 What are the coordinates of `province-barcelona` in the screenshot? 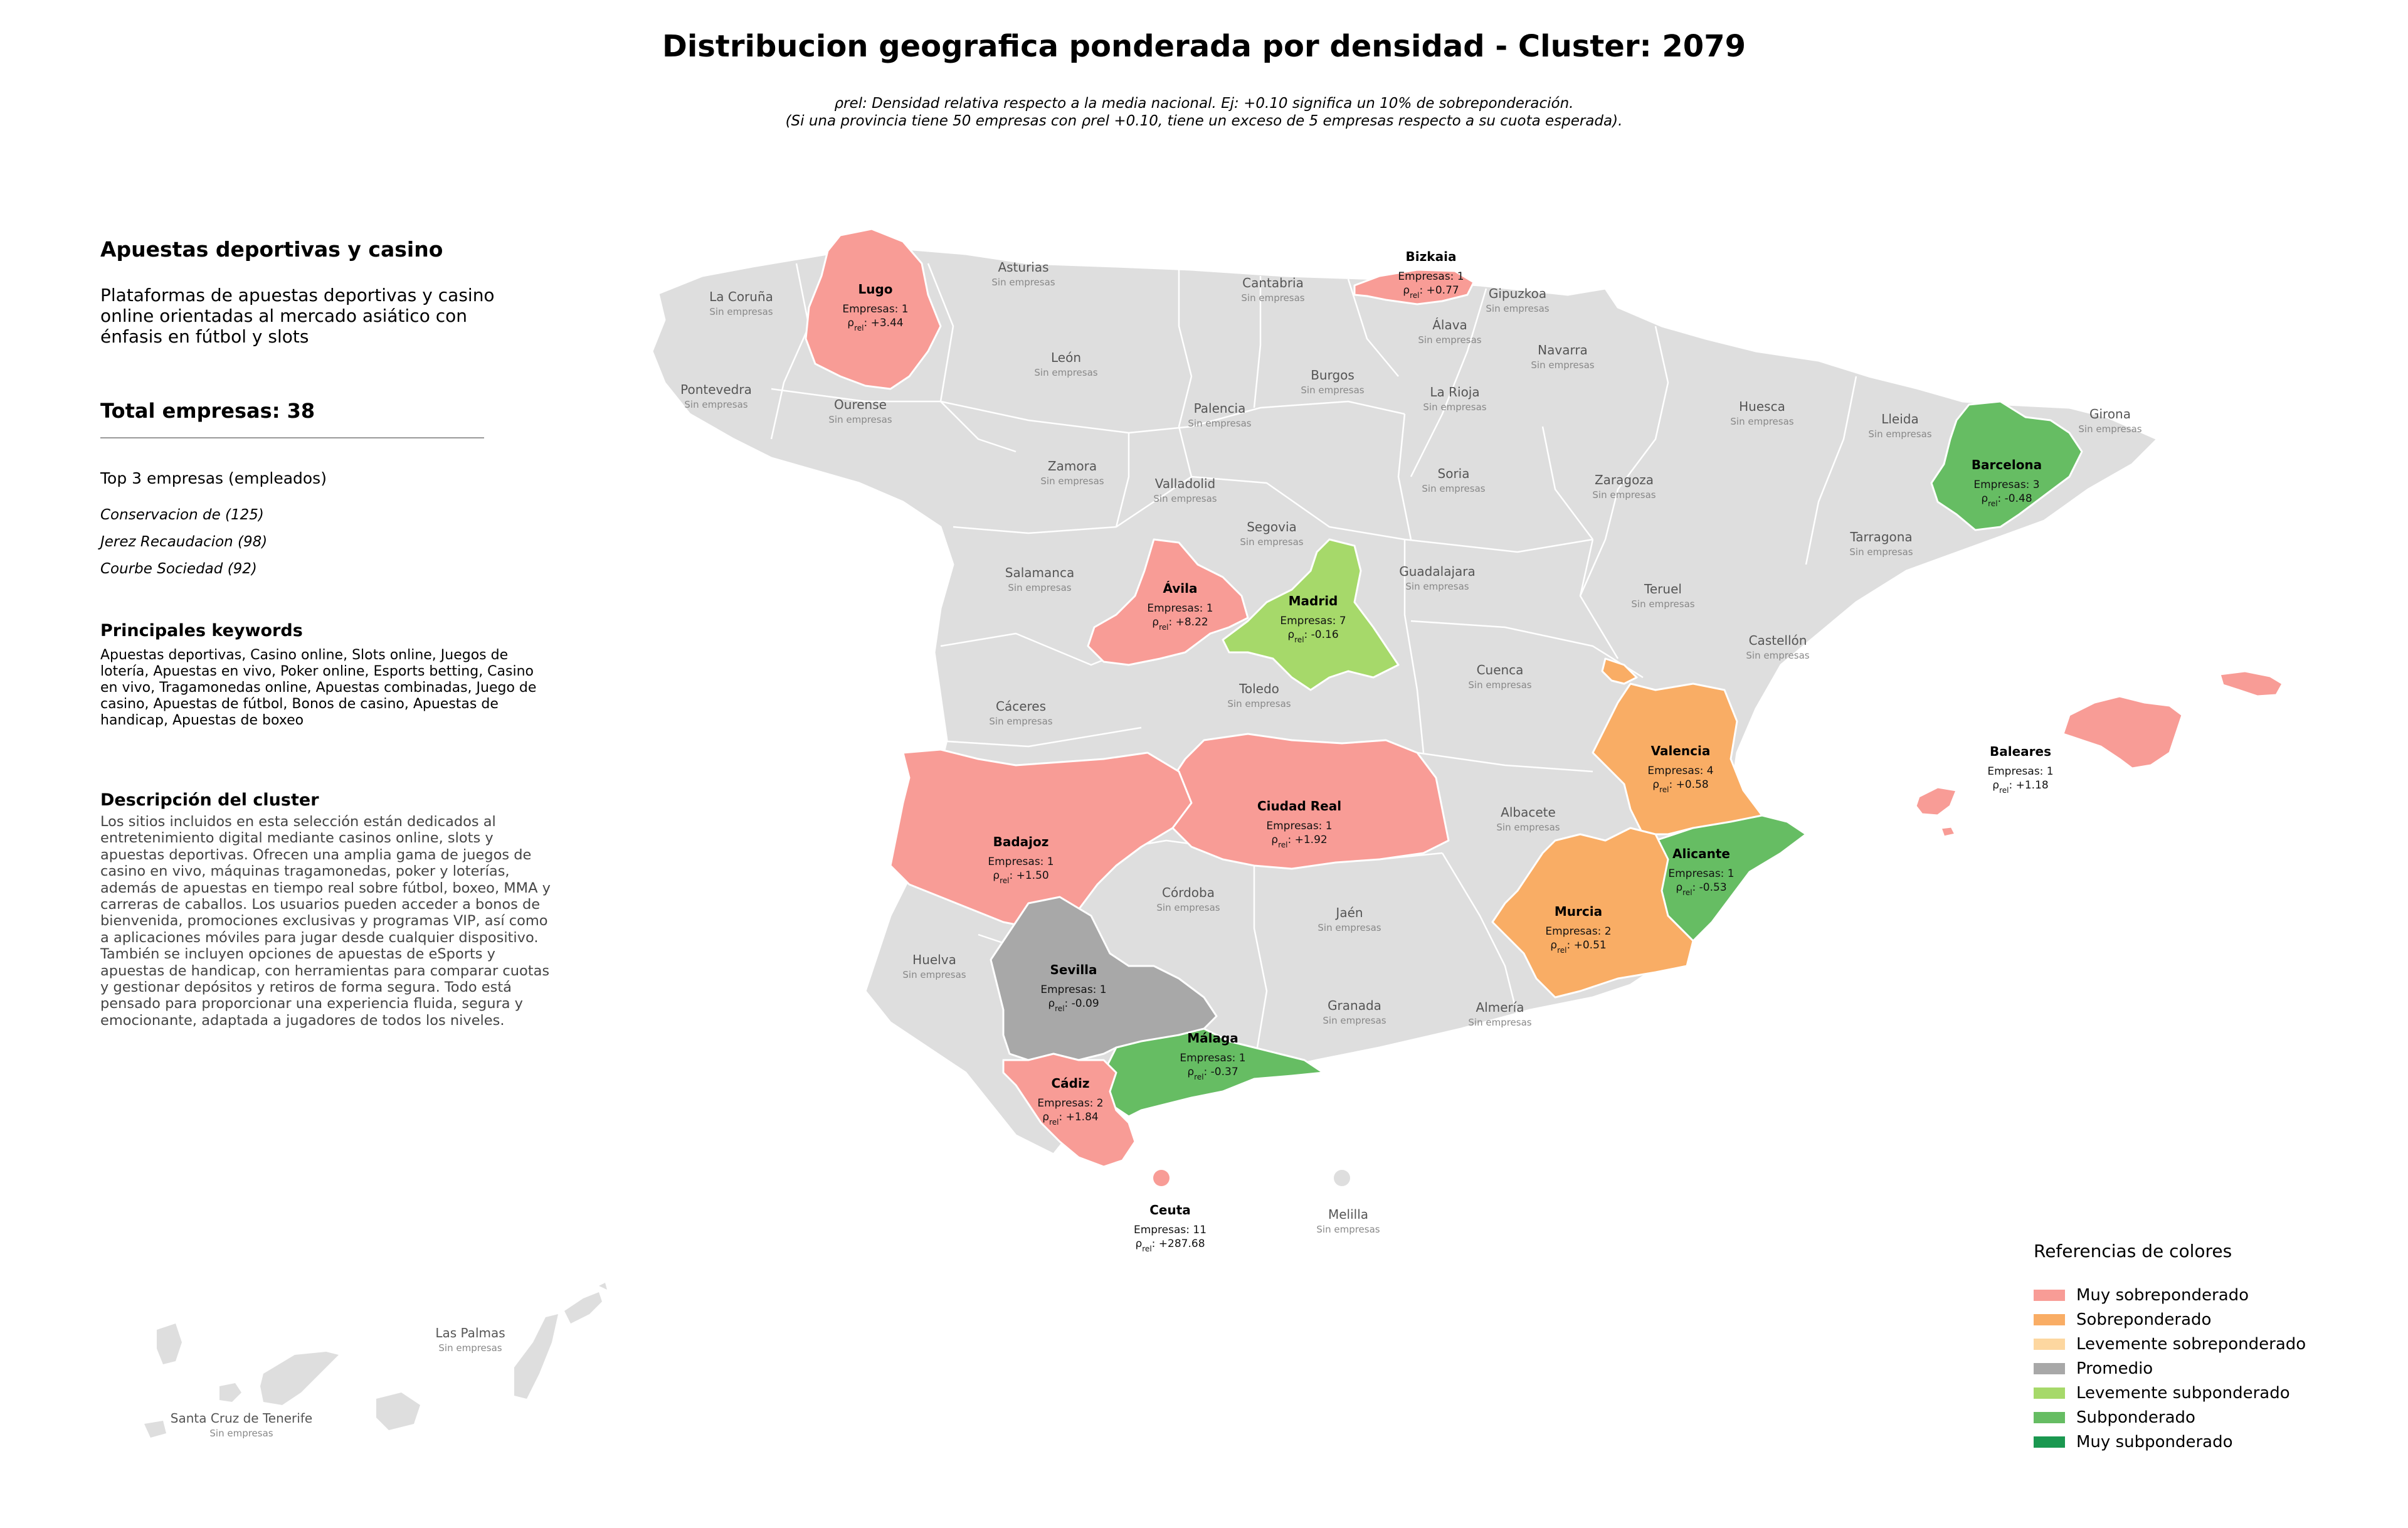 It's located at (2006, 465).